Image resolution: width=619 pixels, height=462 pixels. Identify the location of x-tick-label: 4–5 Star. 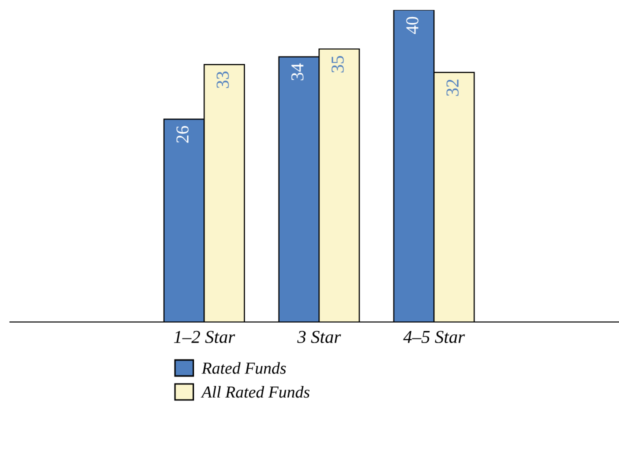
(434, 337).